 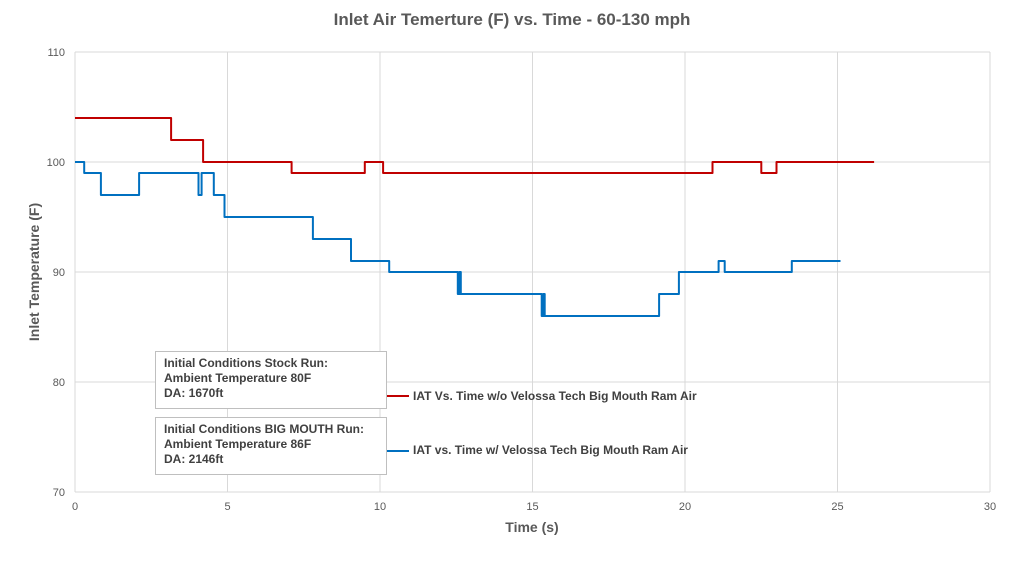 I want to click on annotation-line: Initial Conditions BIG MOUTH Run:, so click(x=264, y=429).